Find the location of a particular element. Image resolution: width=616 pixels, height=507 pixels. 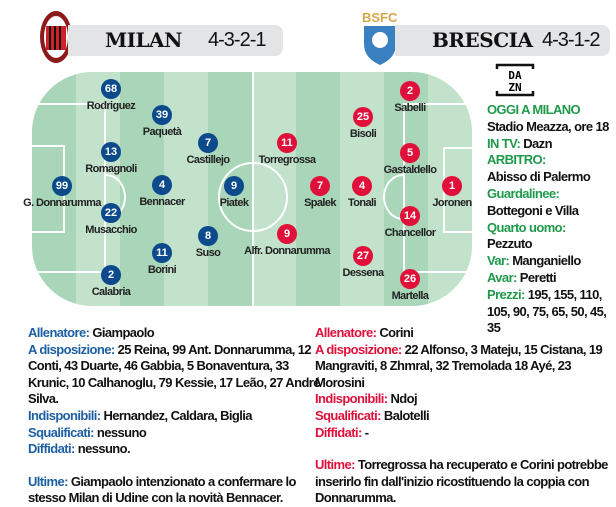

player-name: Dessena is located at coordinates (363, 273).